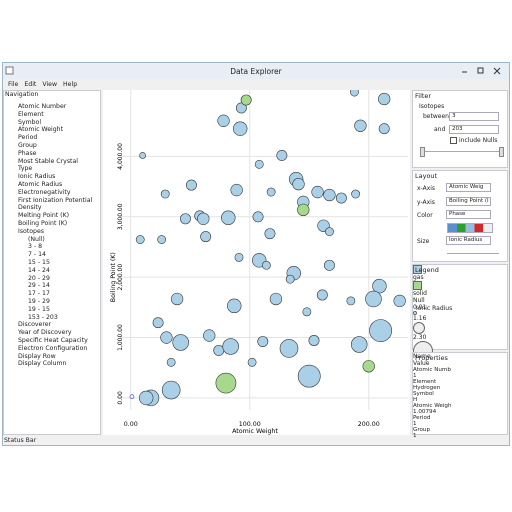 The width and height of the screenshot is (512, 512). Describe the element at coordinates (28, 138) in the screenshot. I see `nav-item: Period` at that location.